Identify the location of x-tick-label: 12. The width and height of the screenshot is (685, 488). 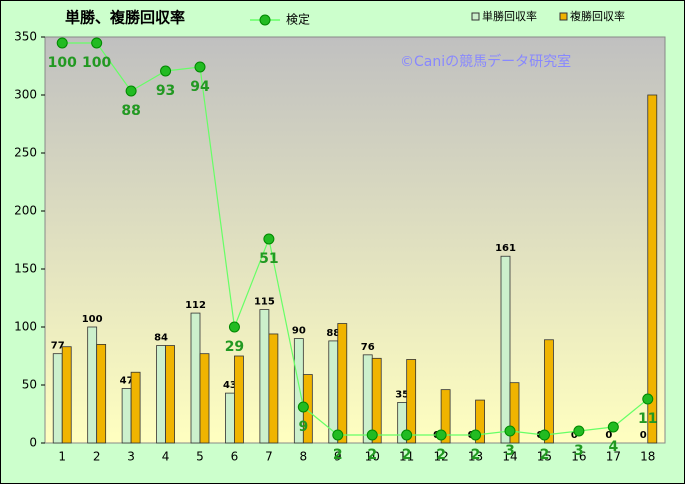
(440, 457).